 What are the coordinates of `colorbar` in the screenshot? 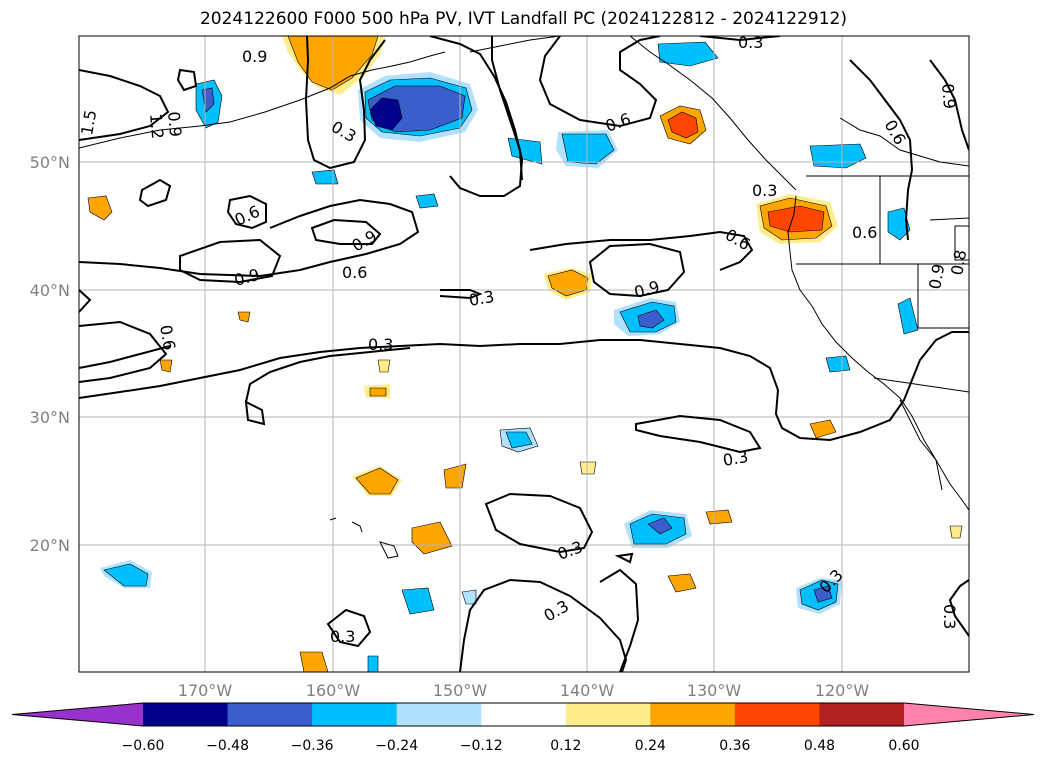 It's located at (523, 714).